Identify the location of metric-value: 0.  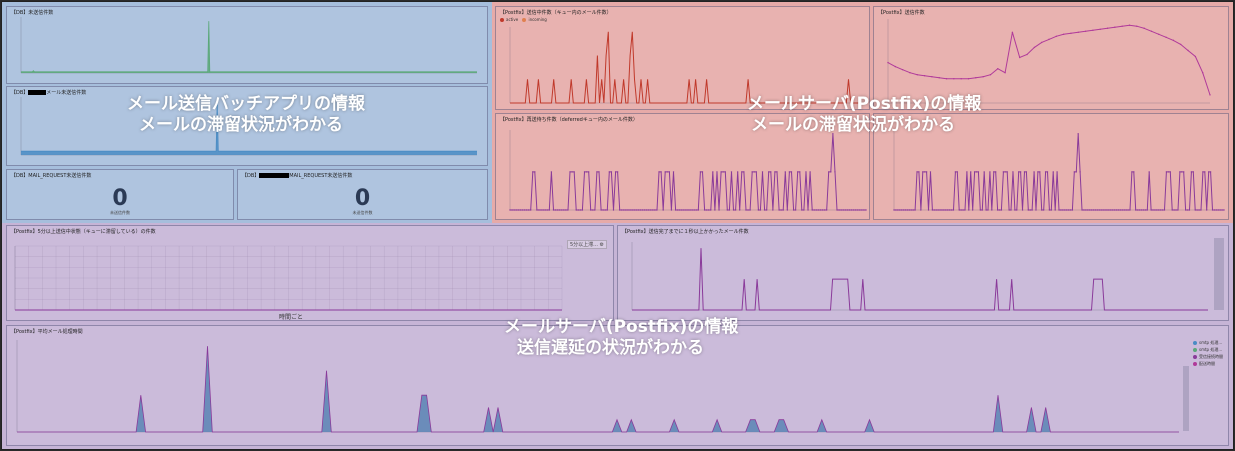
(120, 198).